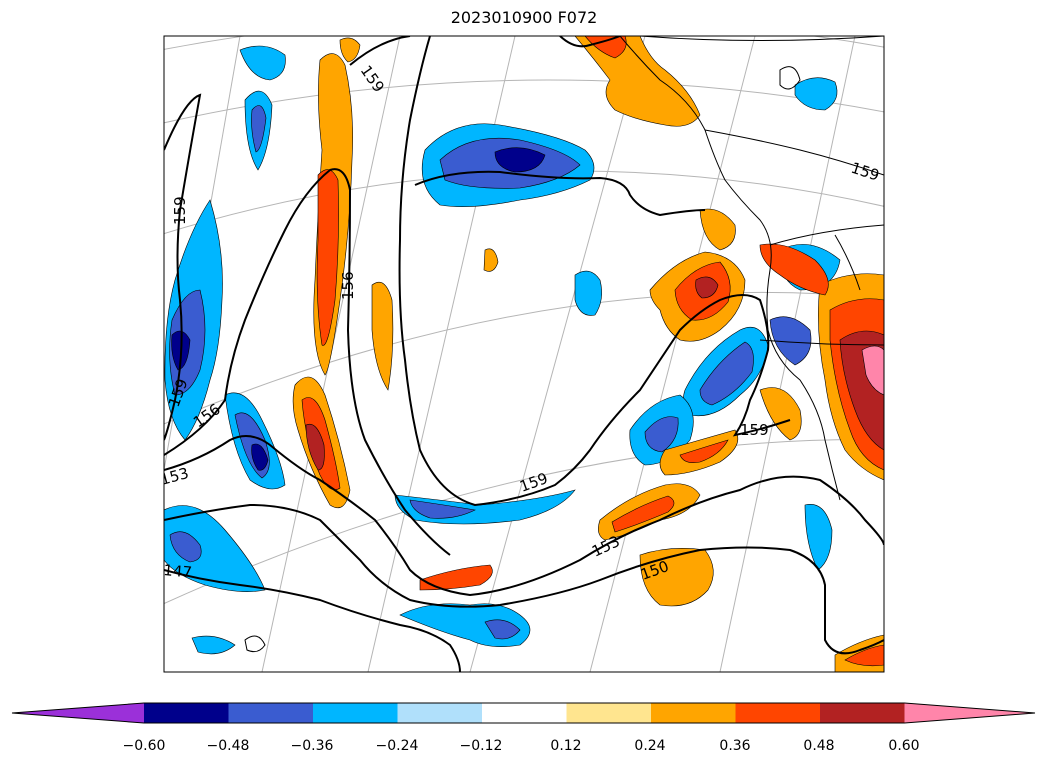 The height and width of the screenshot is (763, 1047). What do you see at coordinates (348, 285) in the screenshot?
I see `contour-label: 156` at bounding box center [348, 285].